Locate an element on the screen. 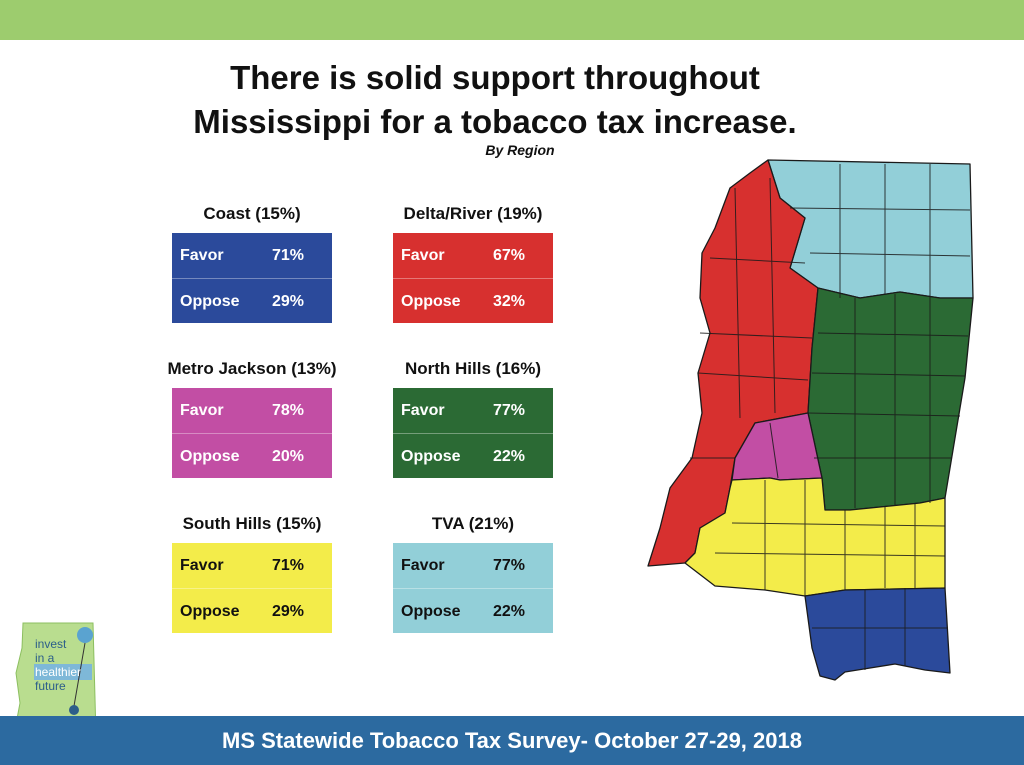 The image size is (1024, 765). map-region-north-hills is located at coordinates (890, 399).